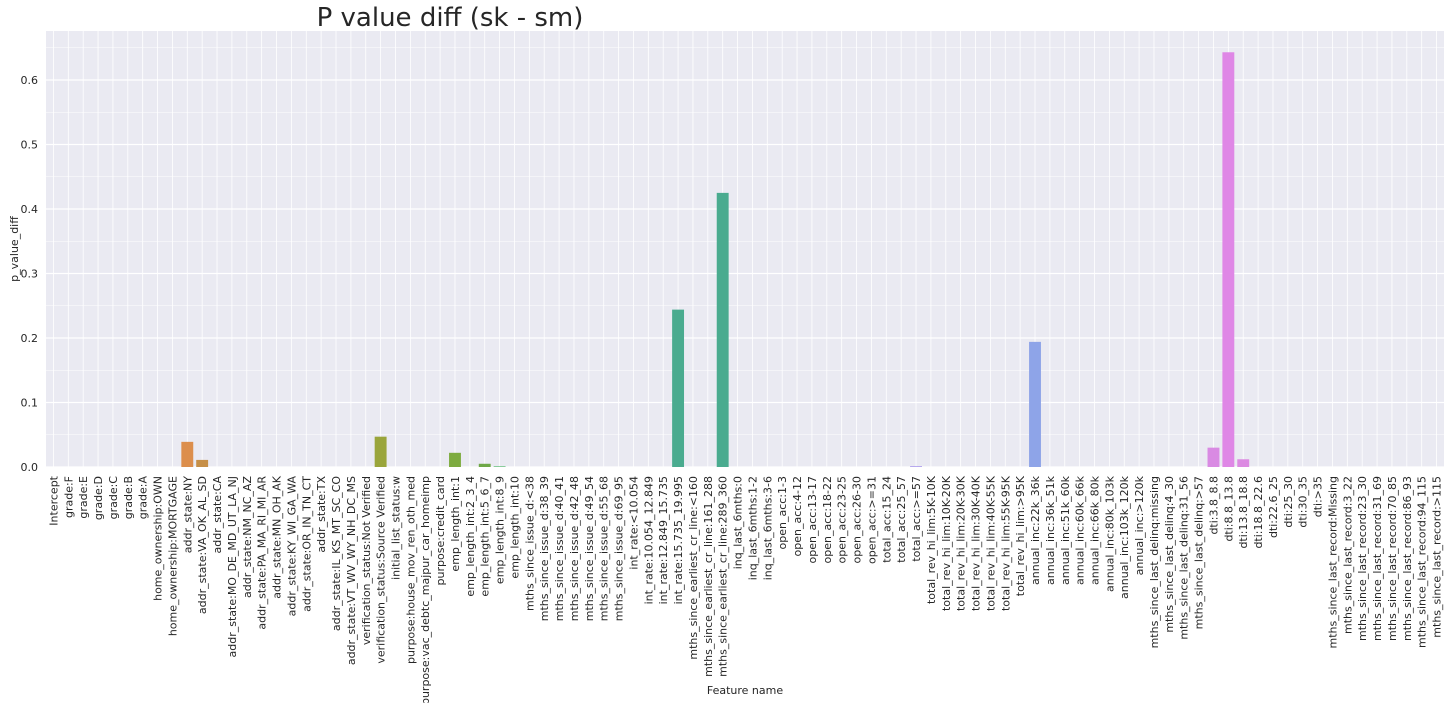  What do you see at coordinates (351, 570) in the screenshot?
I see `x-tick-label: addr_state:VT_WV_WY_NH_DC_MS` at bounding box center [351, 570].